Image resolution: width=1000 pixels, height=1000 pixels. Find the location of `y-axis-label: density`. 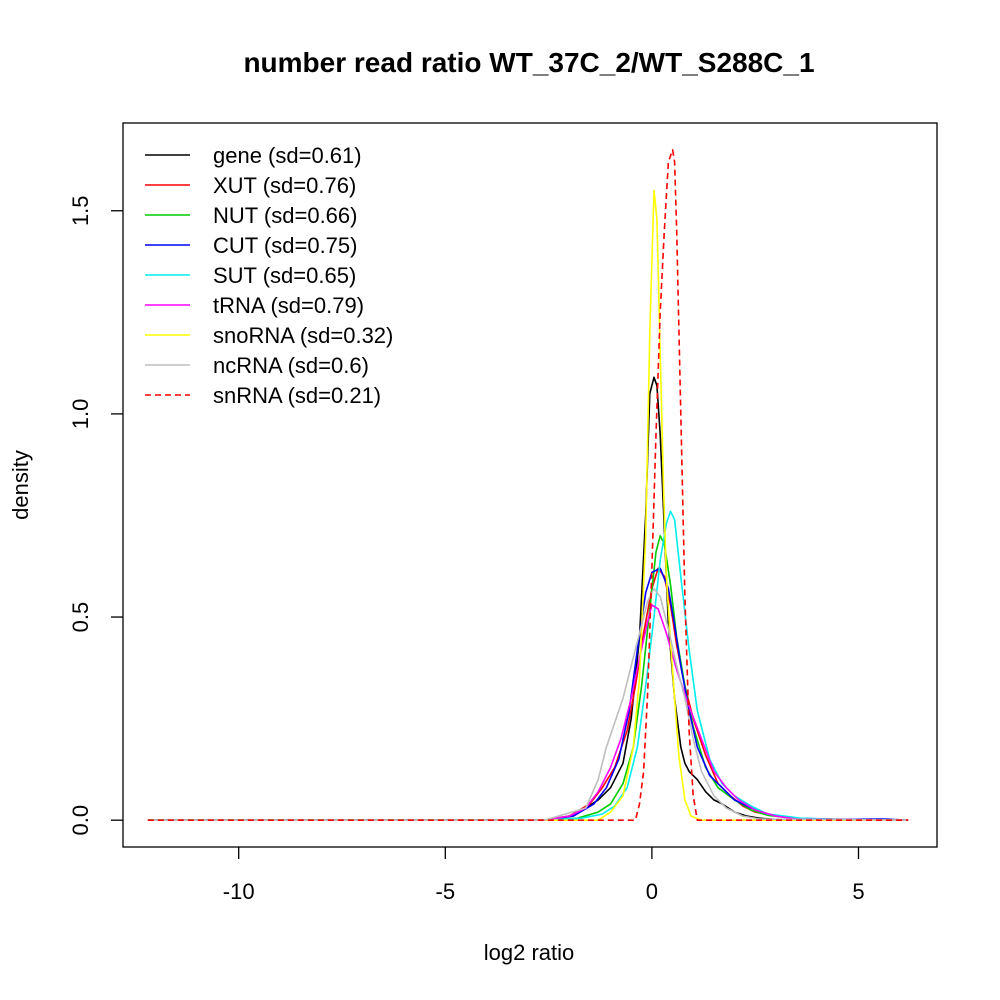

y-axis-label: density is located at coordinates (20, 485).